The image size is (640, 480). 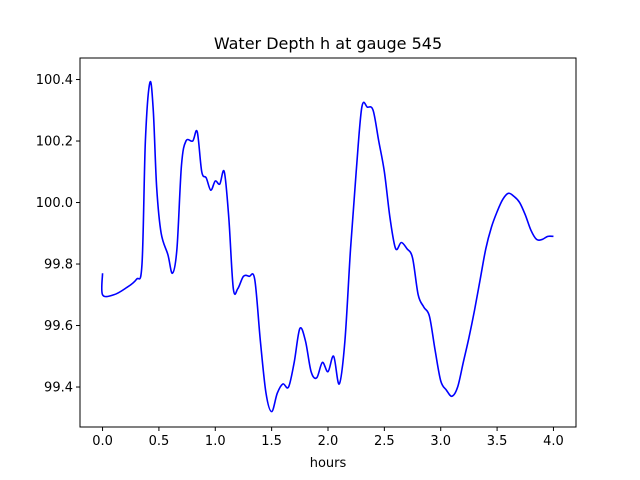 I want to click on y-tick-label: 99.6, so click(x=58, y=326).